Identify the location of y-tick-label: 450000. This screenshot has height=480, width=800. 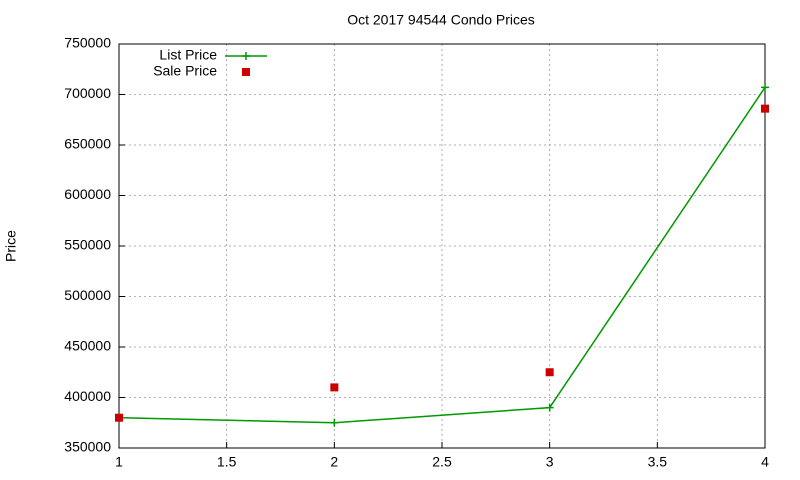
(87, 346).